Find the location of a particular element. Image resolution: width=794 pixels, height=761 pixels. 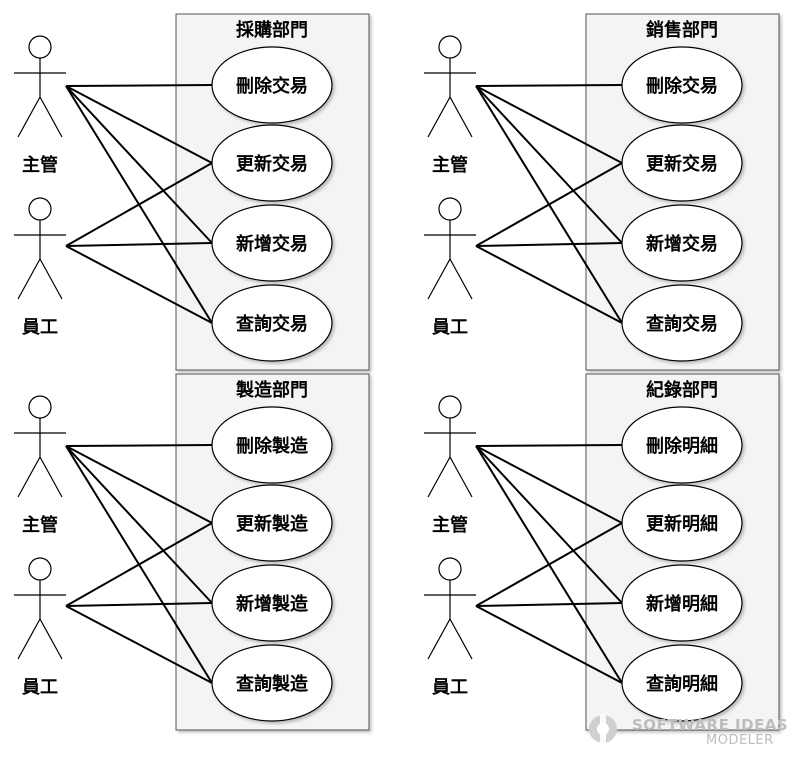

use-case-label: 刪除製造 is located at coordinates (272, 446).